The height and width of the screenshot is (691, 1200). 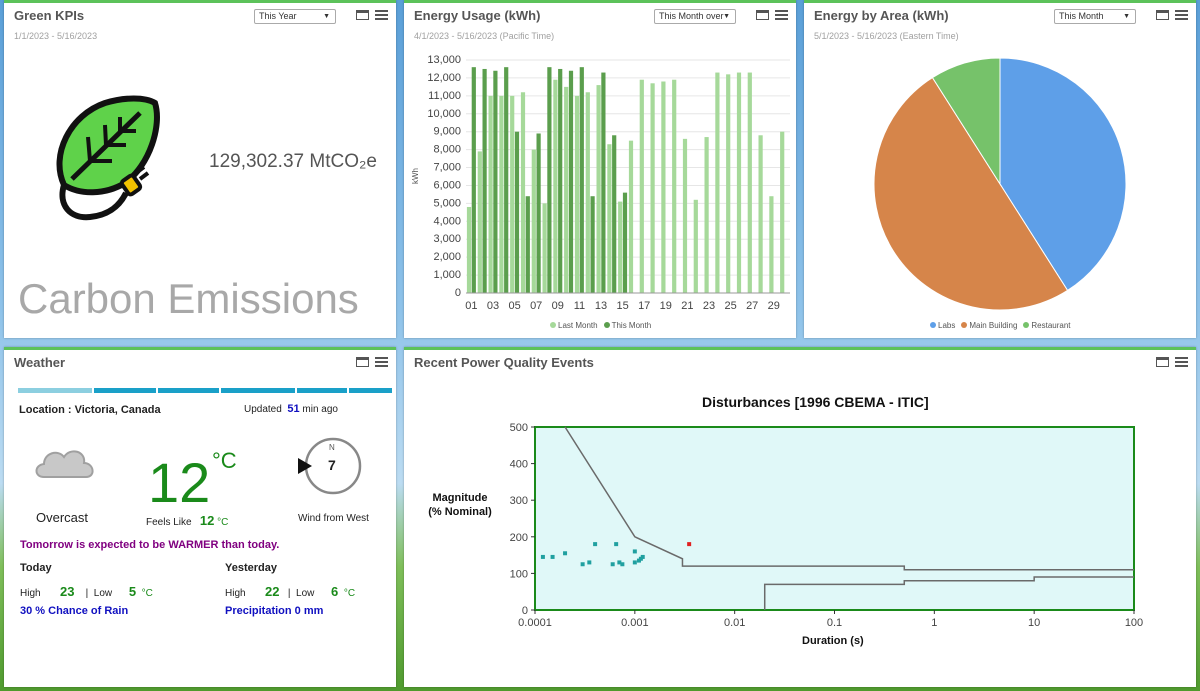 I want to click on weather-color-bar, so click(x=205, y=390).